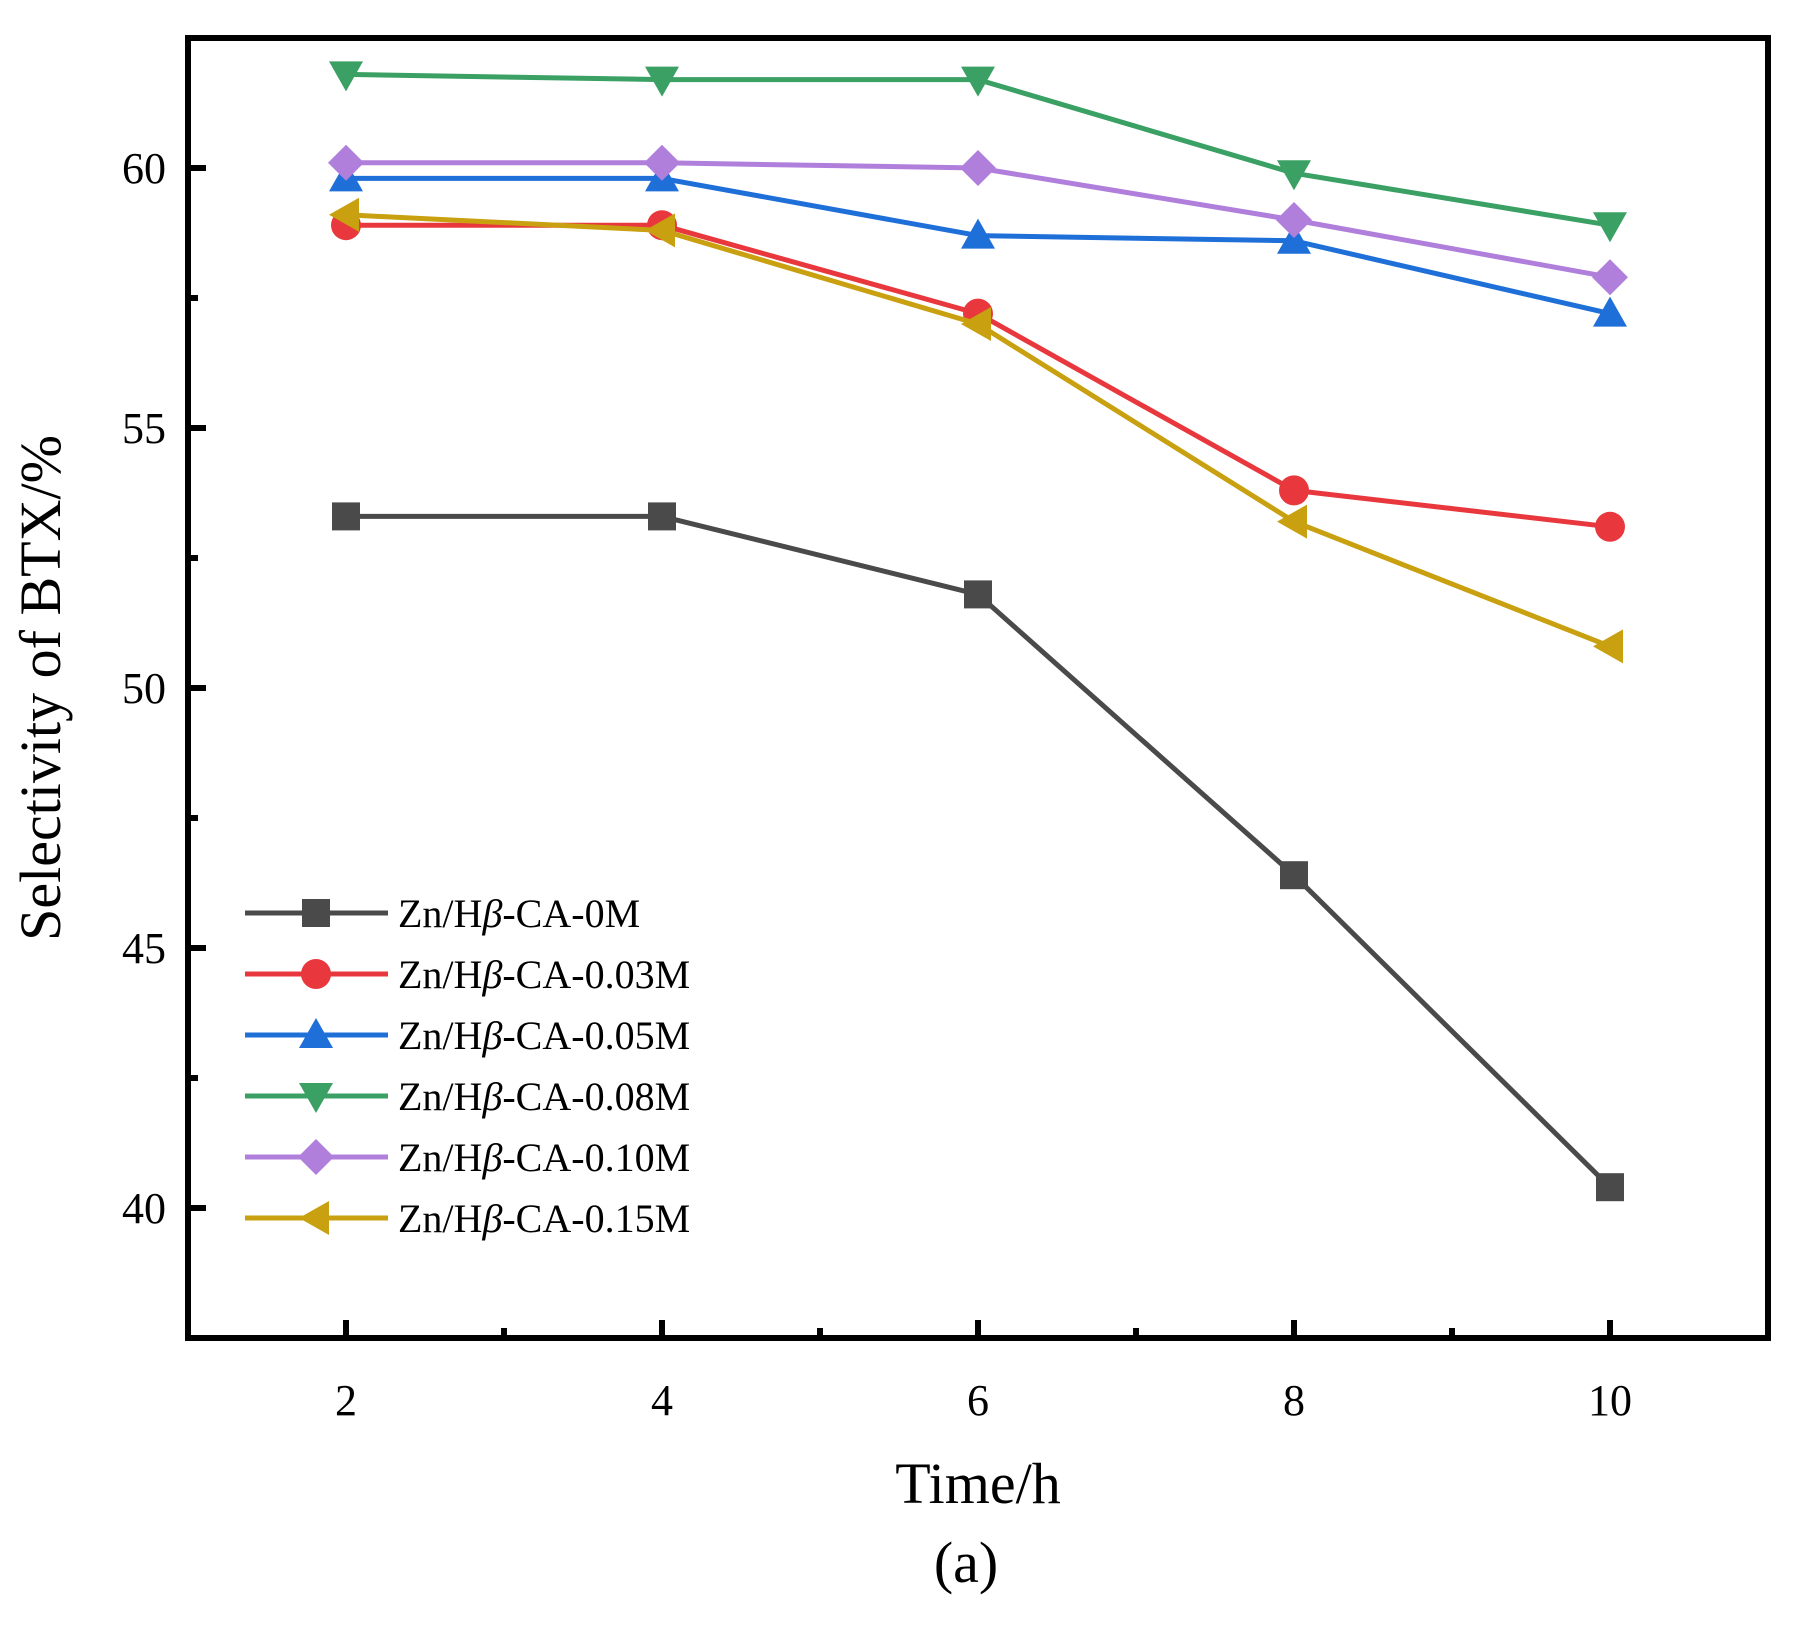 The image size is (1801, 1634). Describe the element at coordinates (144, 688) in the screenshot. I see `y-tick-label: 50` at that location.